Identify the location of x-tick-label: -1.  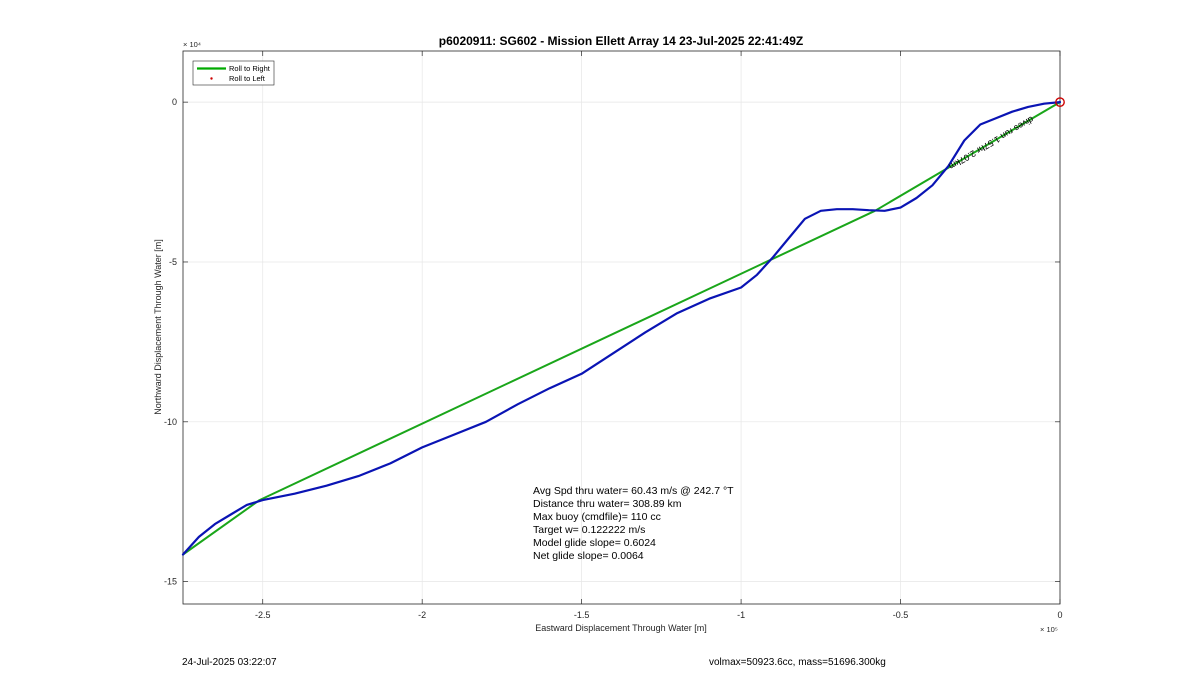
(741, 615).